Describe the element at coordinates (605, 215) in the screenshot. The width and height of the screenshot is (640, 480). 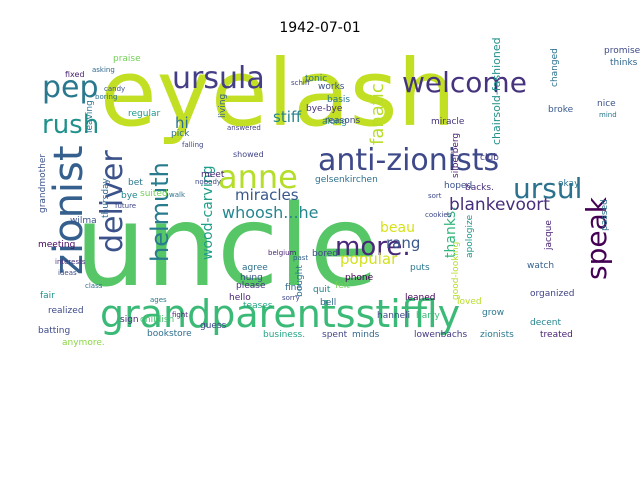
I see `cloud-word: passed` at that location.